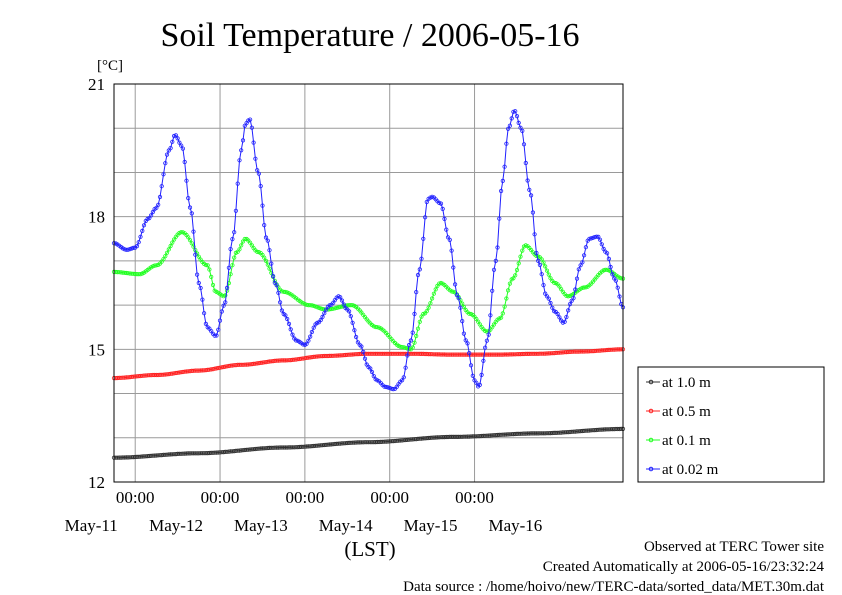 Image resolution: width=842 pixels, height=595 pixels. I want to click on series-line, so click(368, 290).